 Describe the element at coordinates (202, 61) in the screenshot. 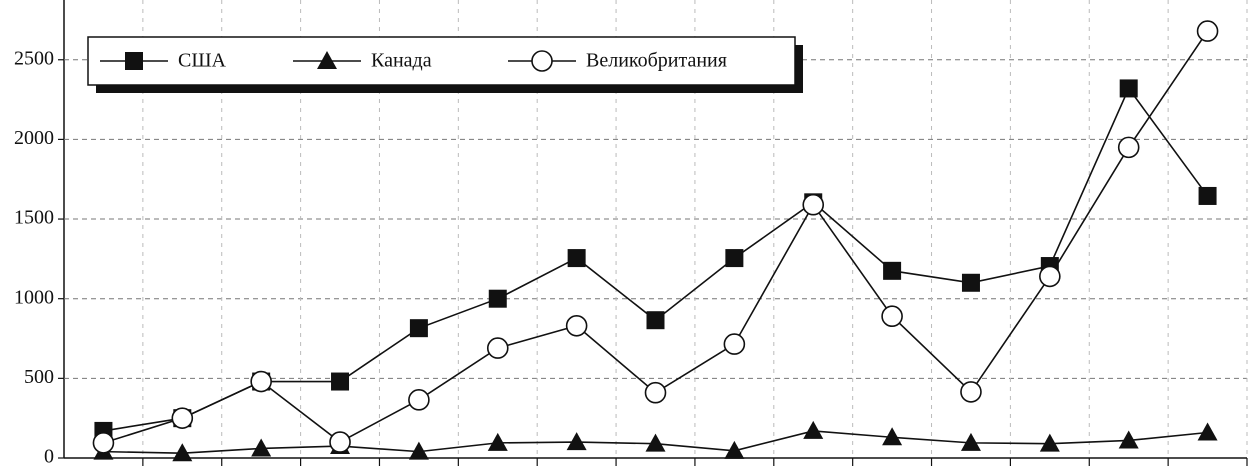

I see `legend-label: США` at that location.